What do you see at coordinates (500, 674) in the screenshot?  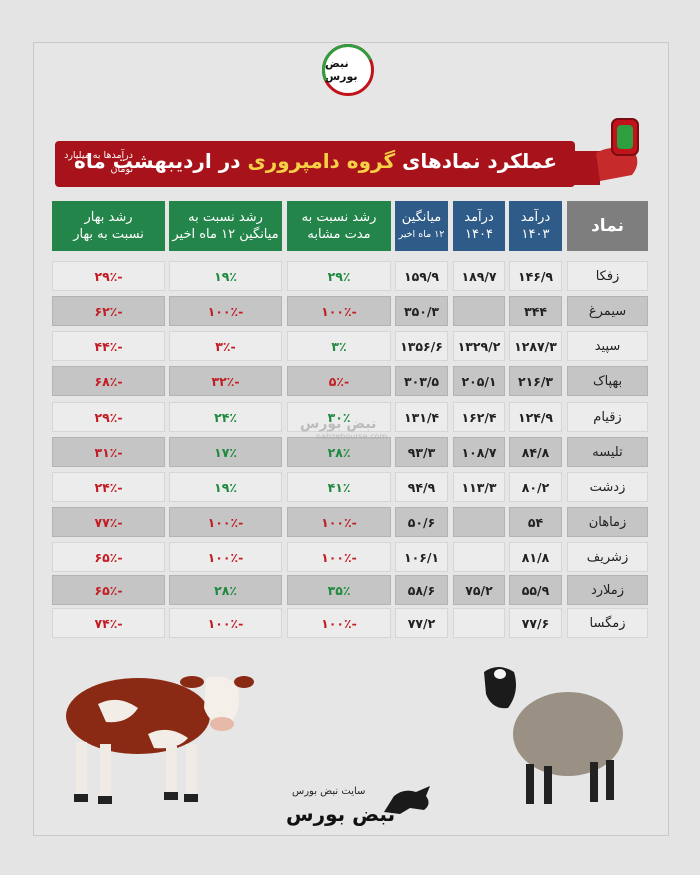 I see `sheep-blaze` at bounding box center [500, 674].